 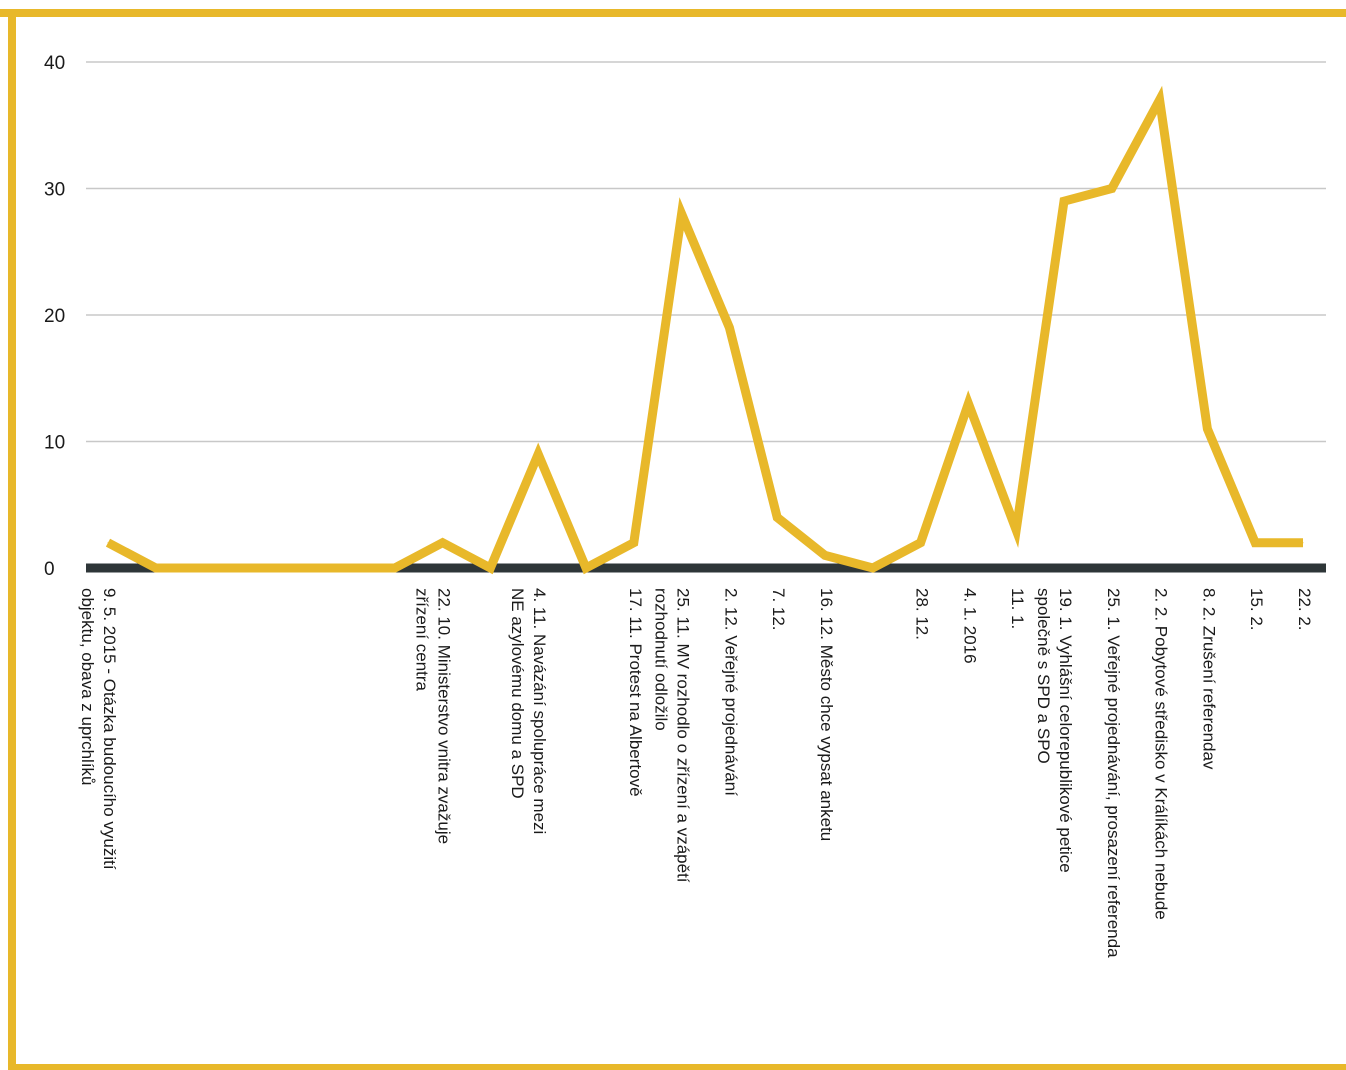 I want to click on x-tick-label: 4. 11. Navázání spolupráce mezi, so click(x=539, y=711).